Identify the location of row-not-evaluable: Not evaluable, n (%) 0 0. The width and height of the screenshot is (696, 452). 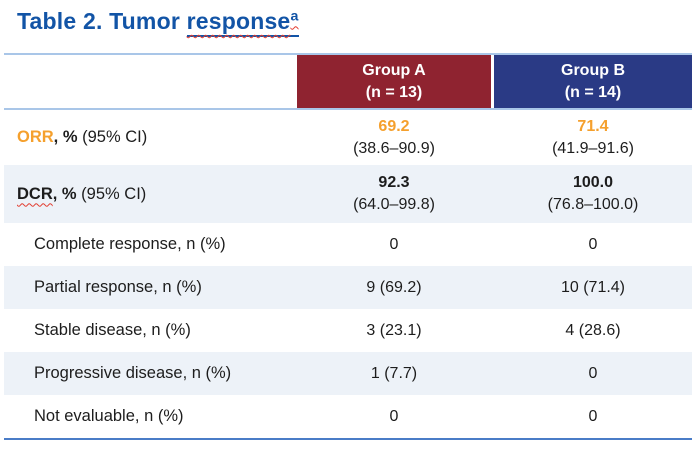
(348, 416).